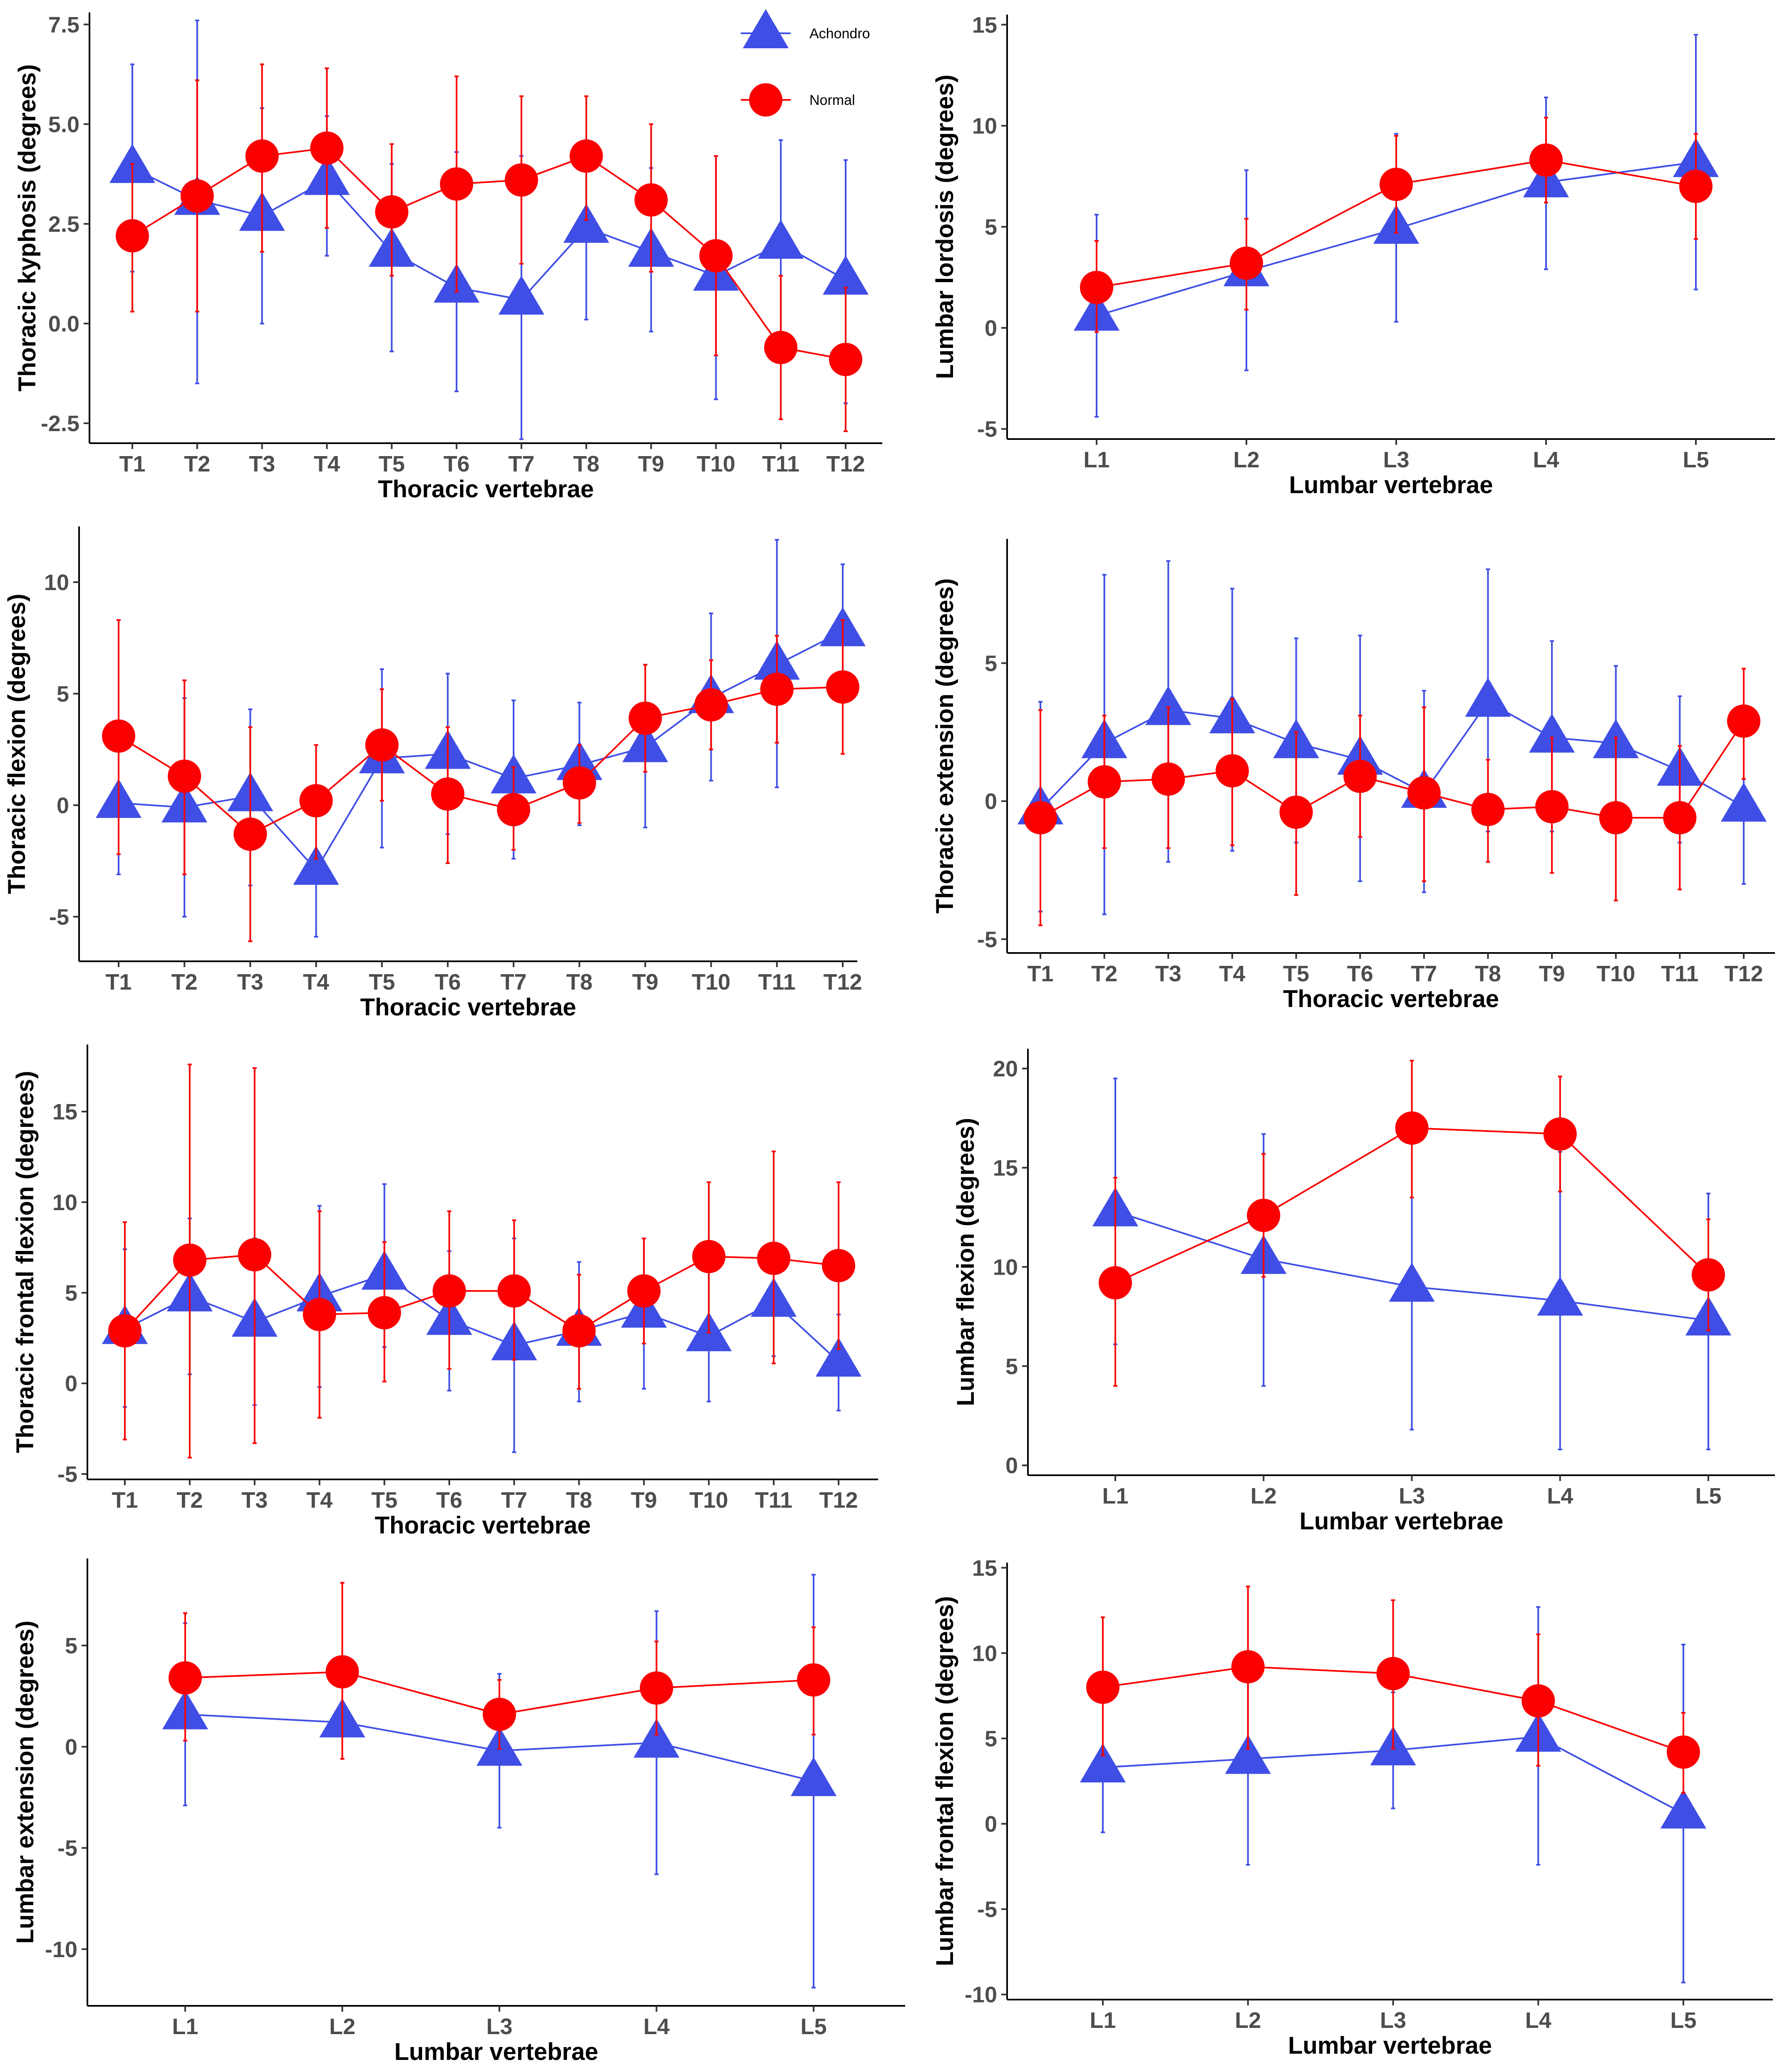 The height and width of the screenshot is (2072, 1792). Describe the element at coordinates (61, 1949) in the screenshot. I see `y-tick-label: -10` at that location.